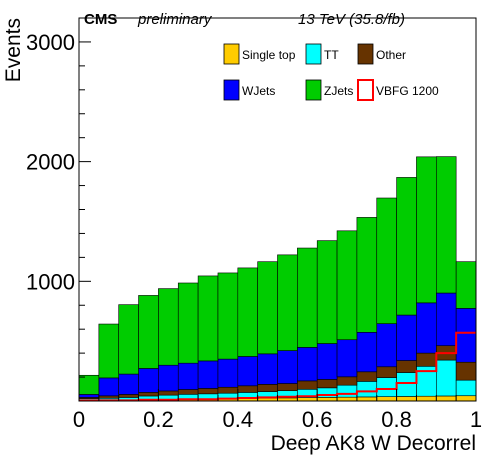 Image resolution: width=496 pixels, height=472 pixels. Describe the element at coordinates (338, 91) in the screenshot. I see `legend-label-zjets: ZJets` at that location.